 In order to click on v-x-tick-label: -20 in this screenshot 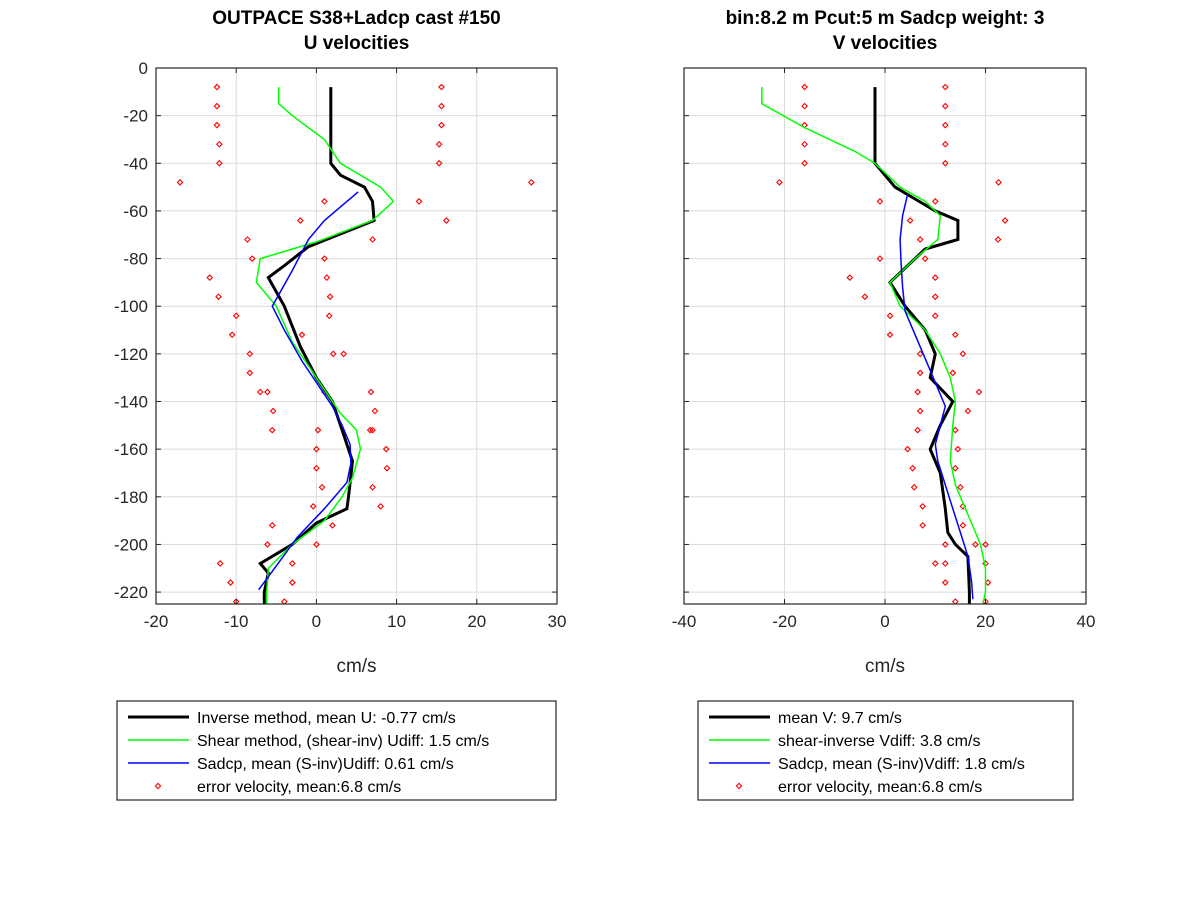, I will do `click(784, 621)`.